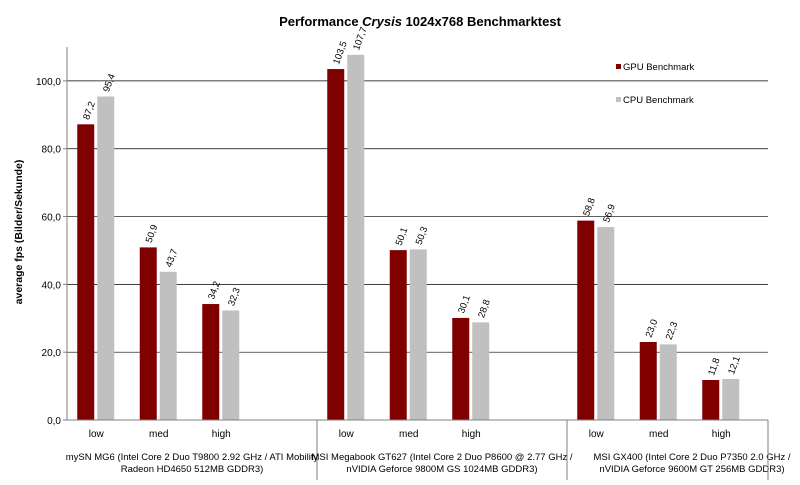 Image resolution: width=800 pixels, height=485 pixels. Describe the element at coordinates (402, 236) in the screenshot. I see `data-label: 50,1` at that location.